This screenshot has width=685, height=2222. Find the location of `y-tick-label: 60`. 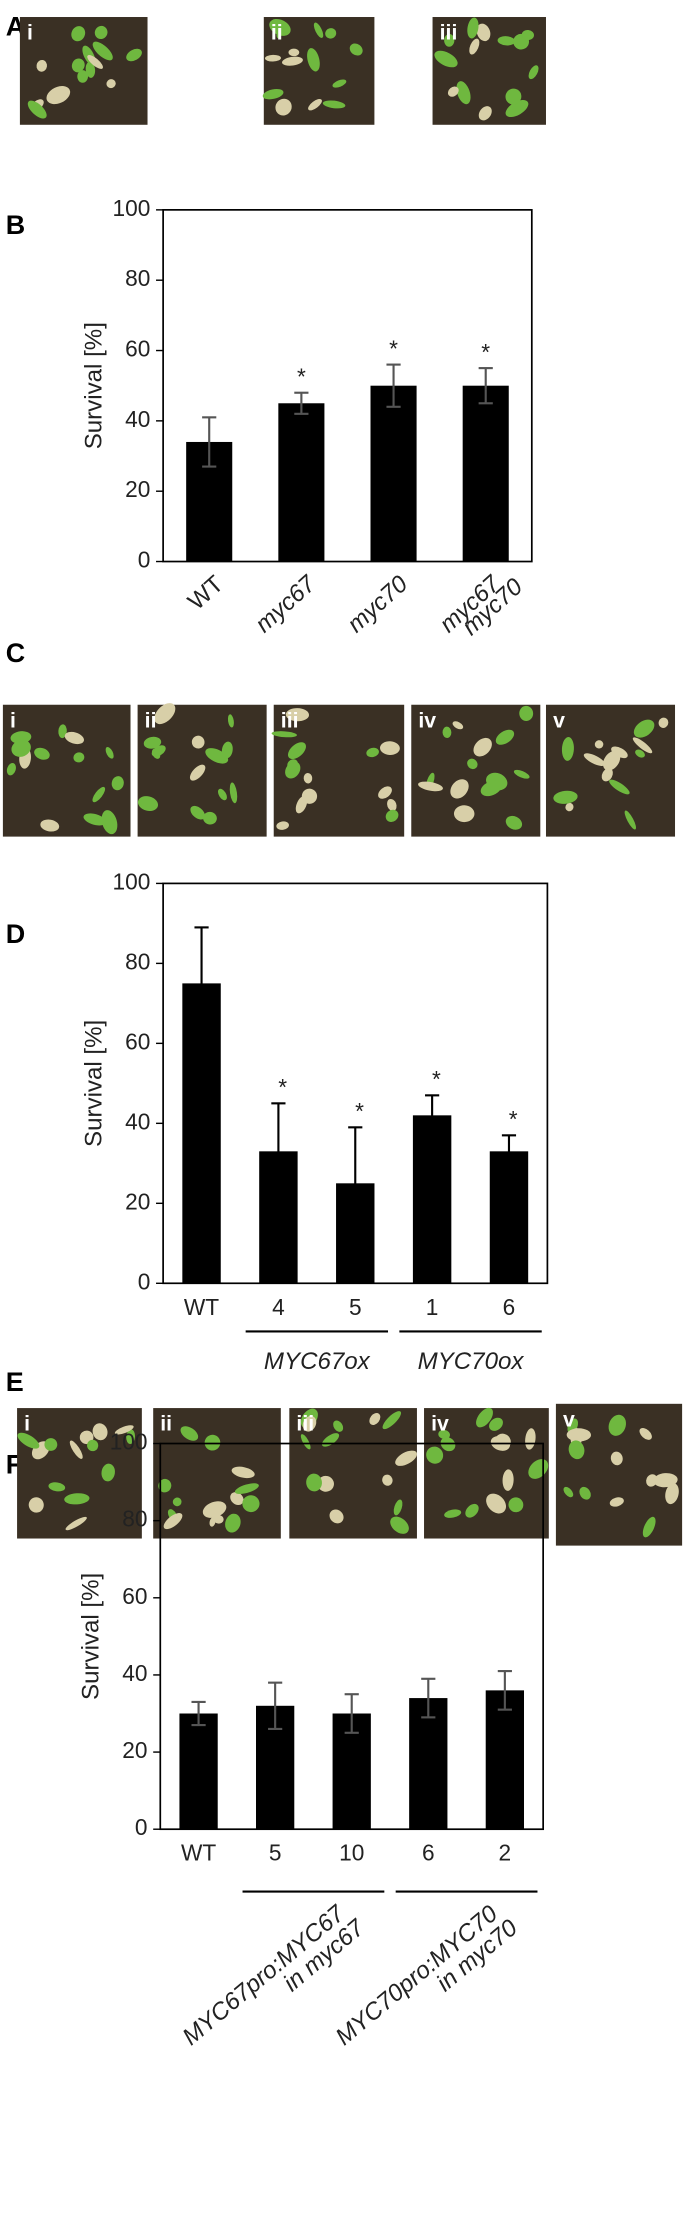

y-tick-label: 60 is located at coordinates (137, 349).